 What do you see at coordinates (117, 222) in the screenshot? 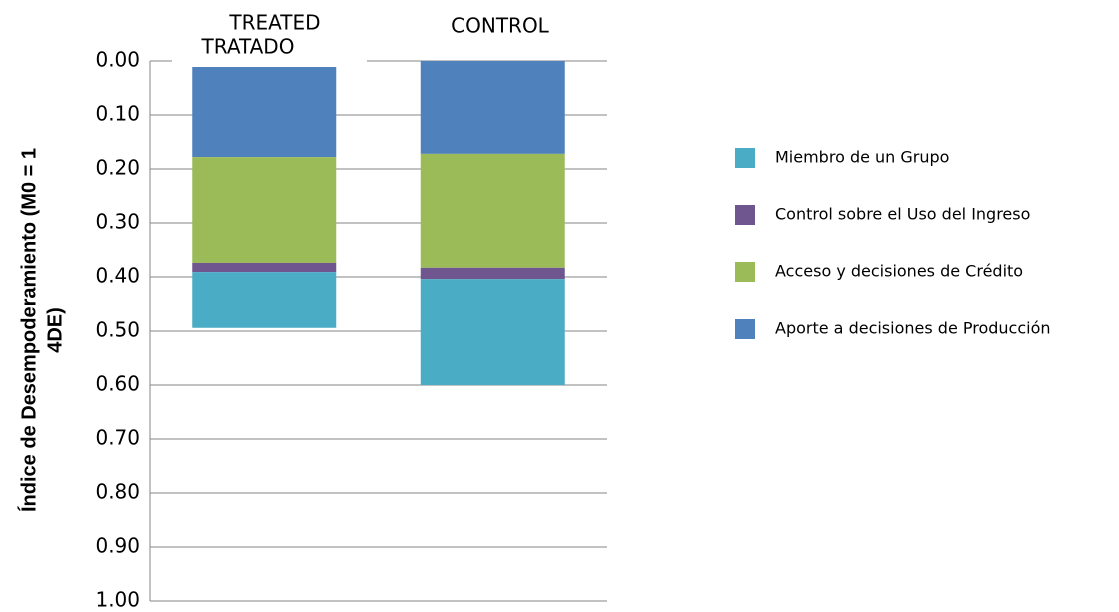
I see `y-tick-label: 0.30` at bounding box center [117, 222].